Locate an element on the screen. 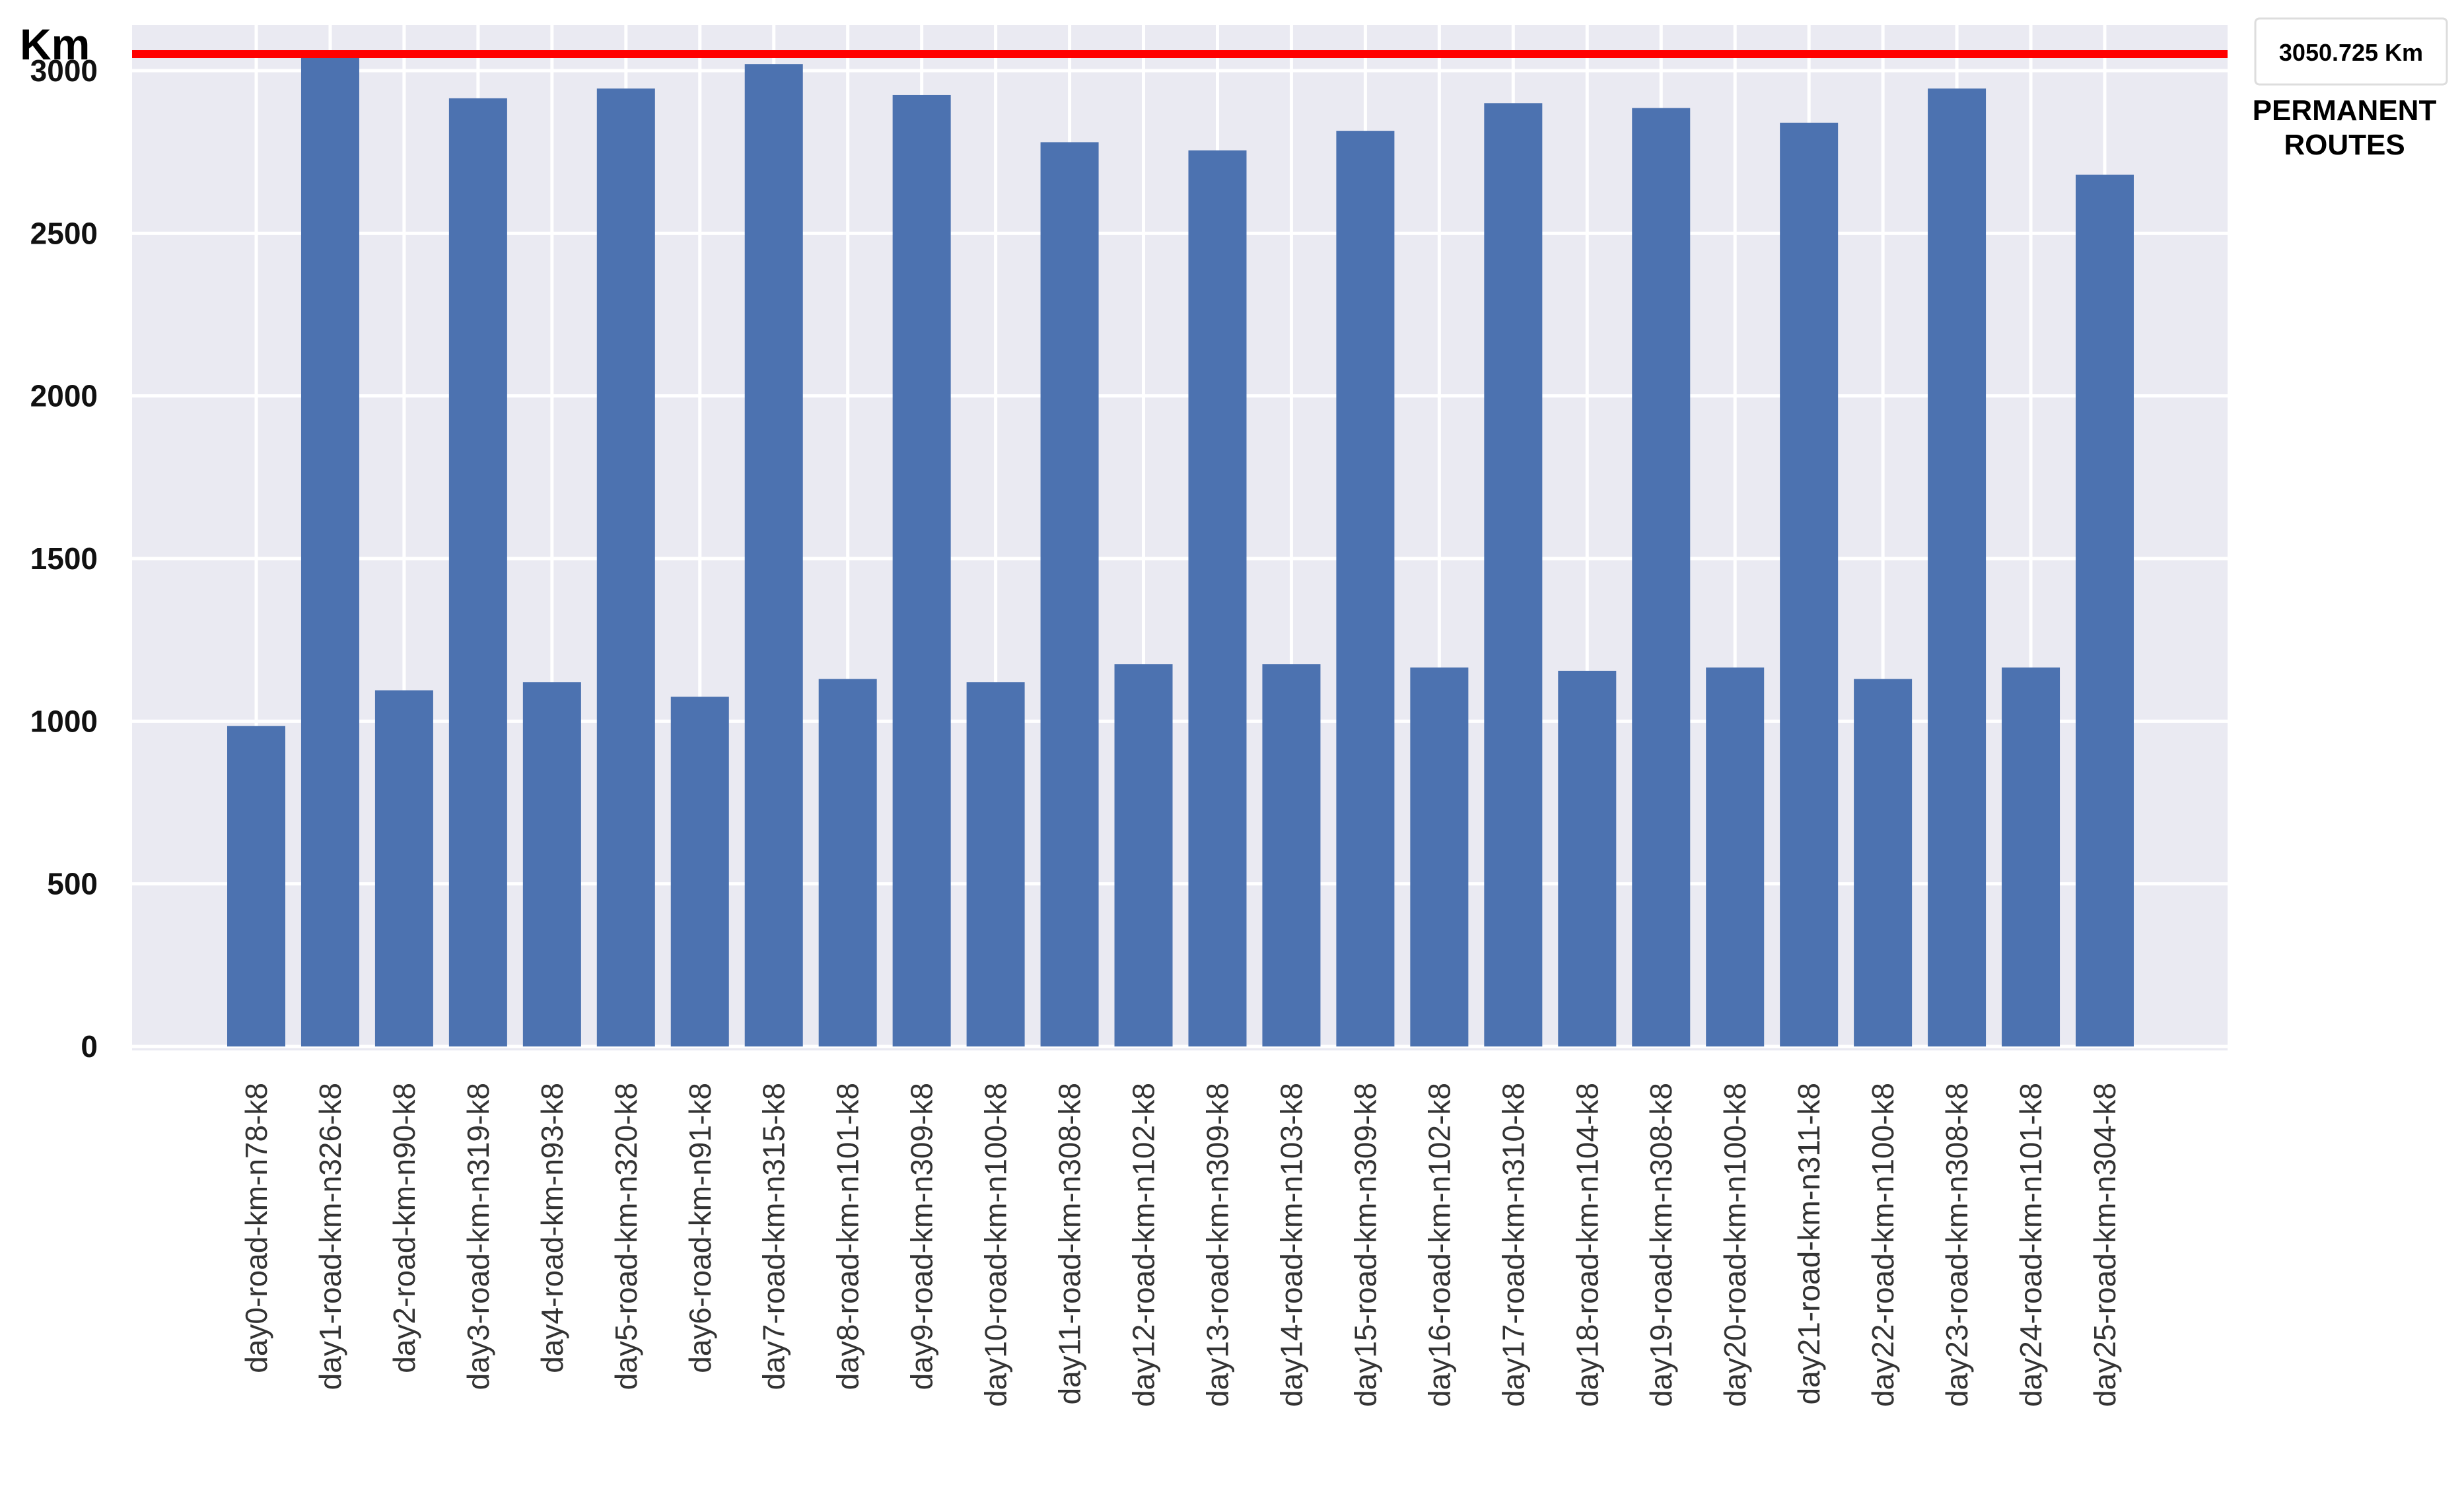  x-tick-label: day6-road-km-n91-k8 is located at coordinates (700, 1228).